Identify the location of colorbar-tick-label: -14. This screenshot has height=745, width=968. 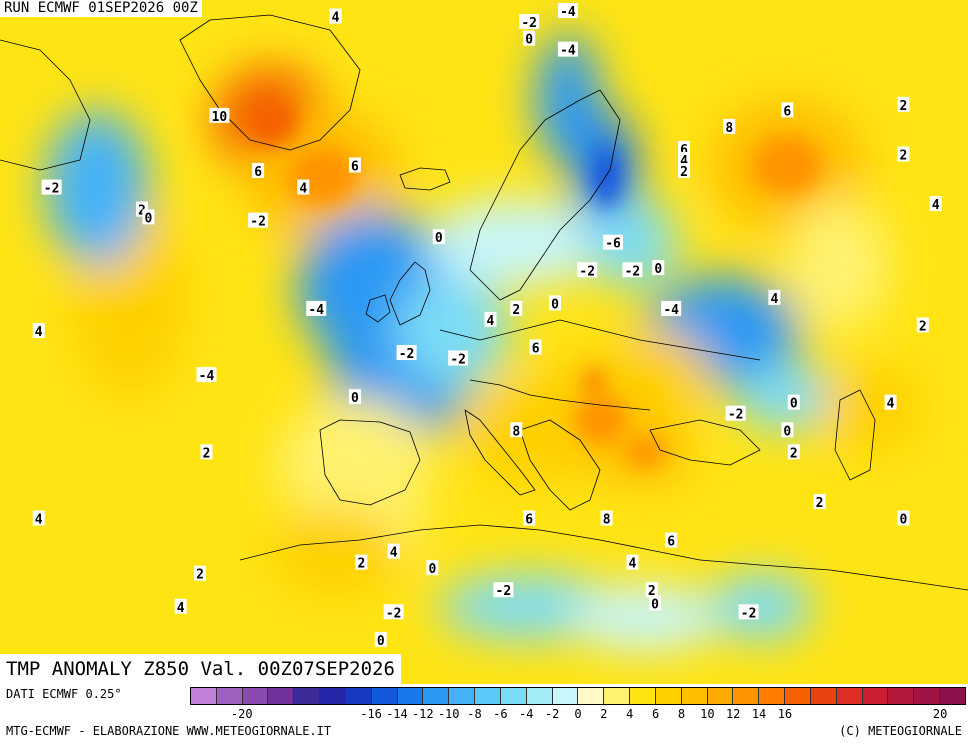
(397, 714).